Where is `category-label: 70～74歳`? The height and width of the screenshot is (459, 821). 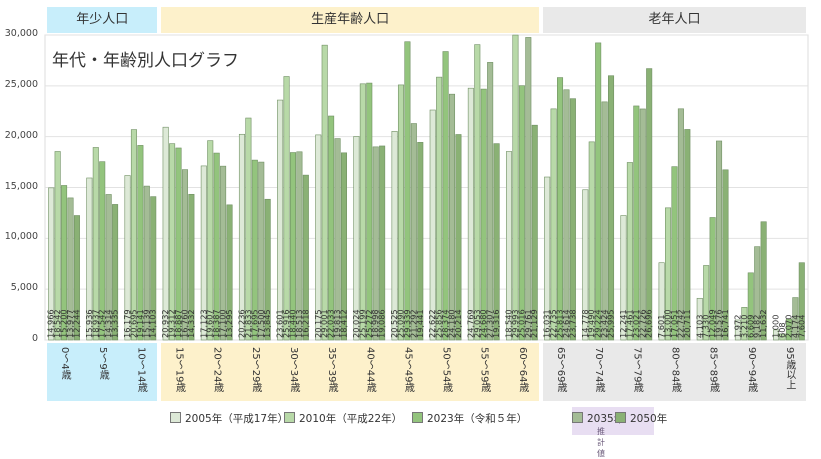 category-label: 70～74歳 is located at coordinates (599, 370).